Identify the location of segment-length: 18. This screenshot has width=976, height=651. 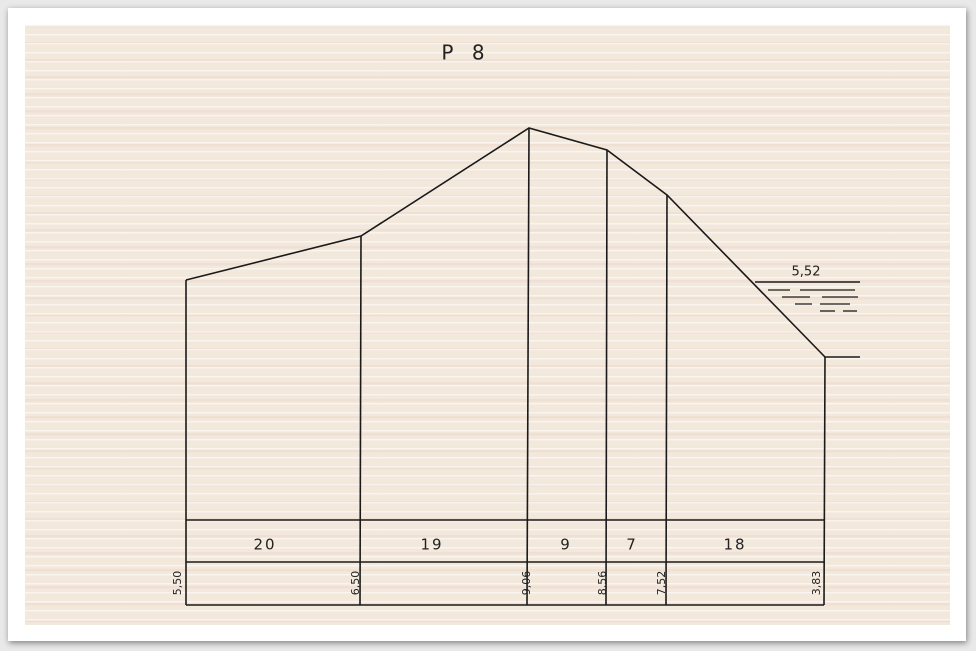
(734, 545).